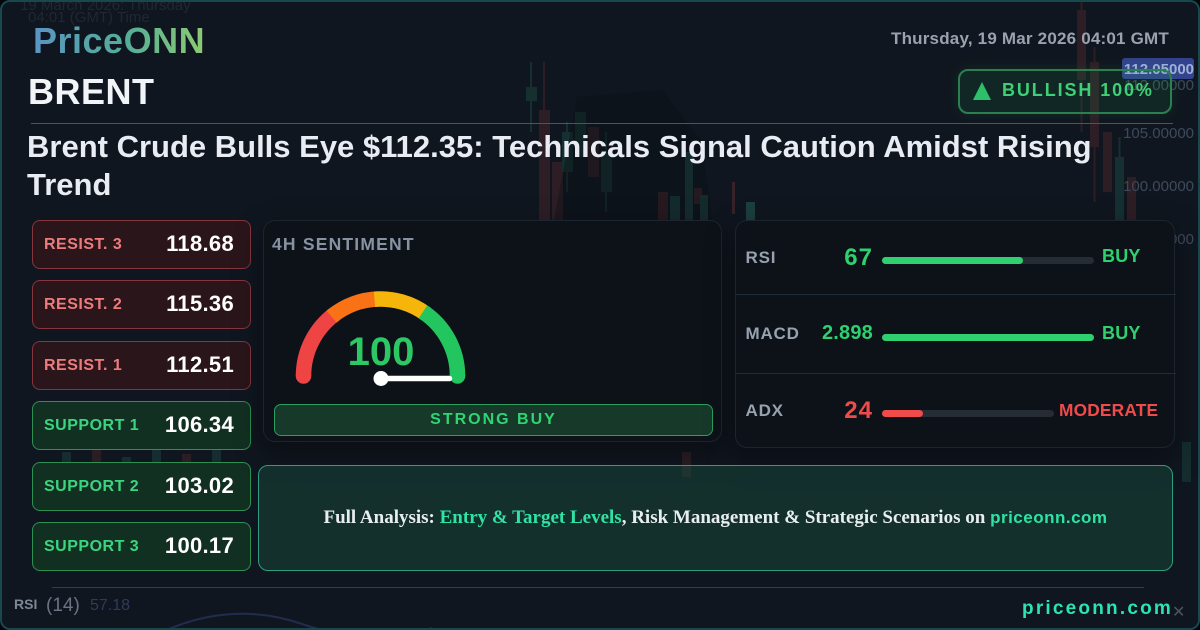  Describe the element at coordinates (1159, 85) in the screenshot. I see `svg-text: 112.00000` at that location.